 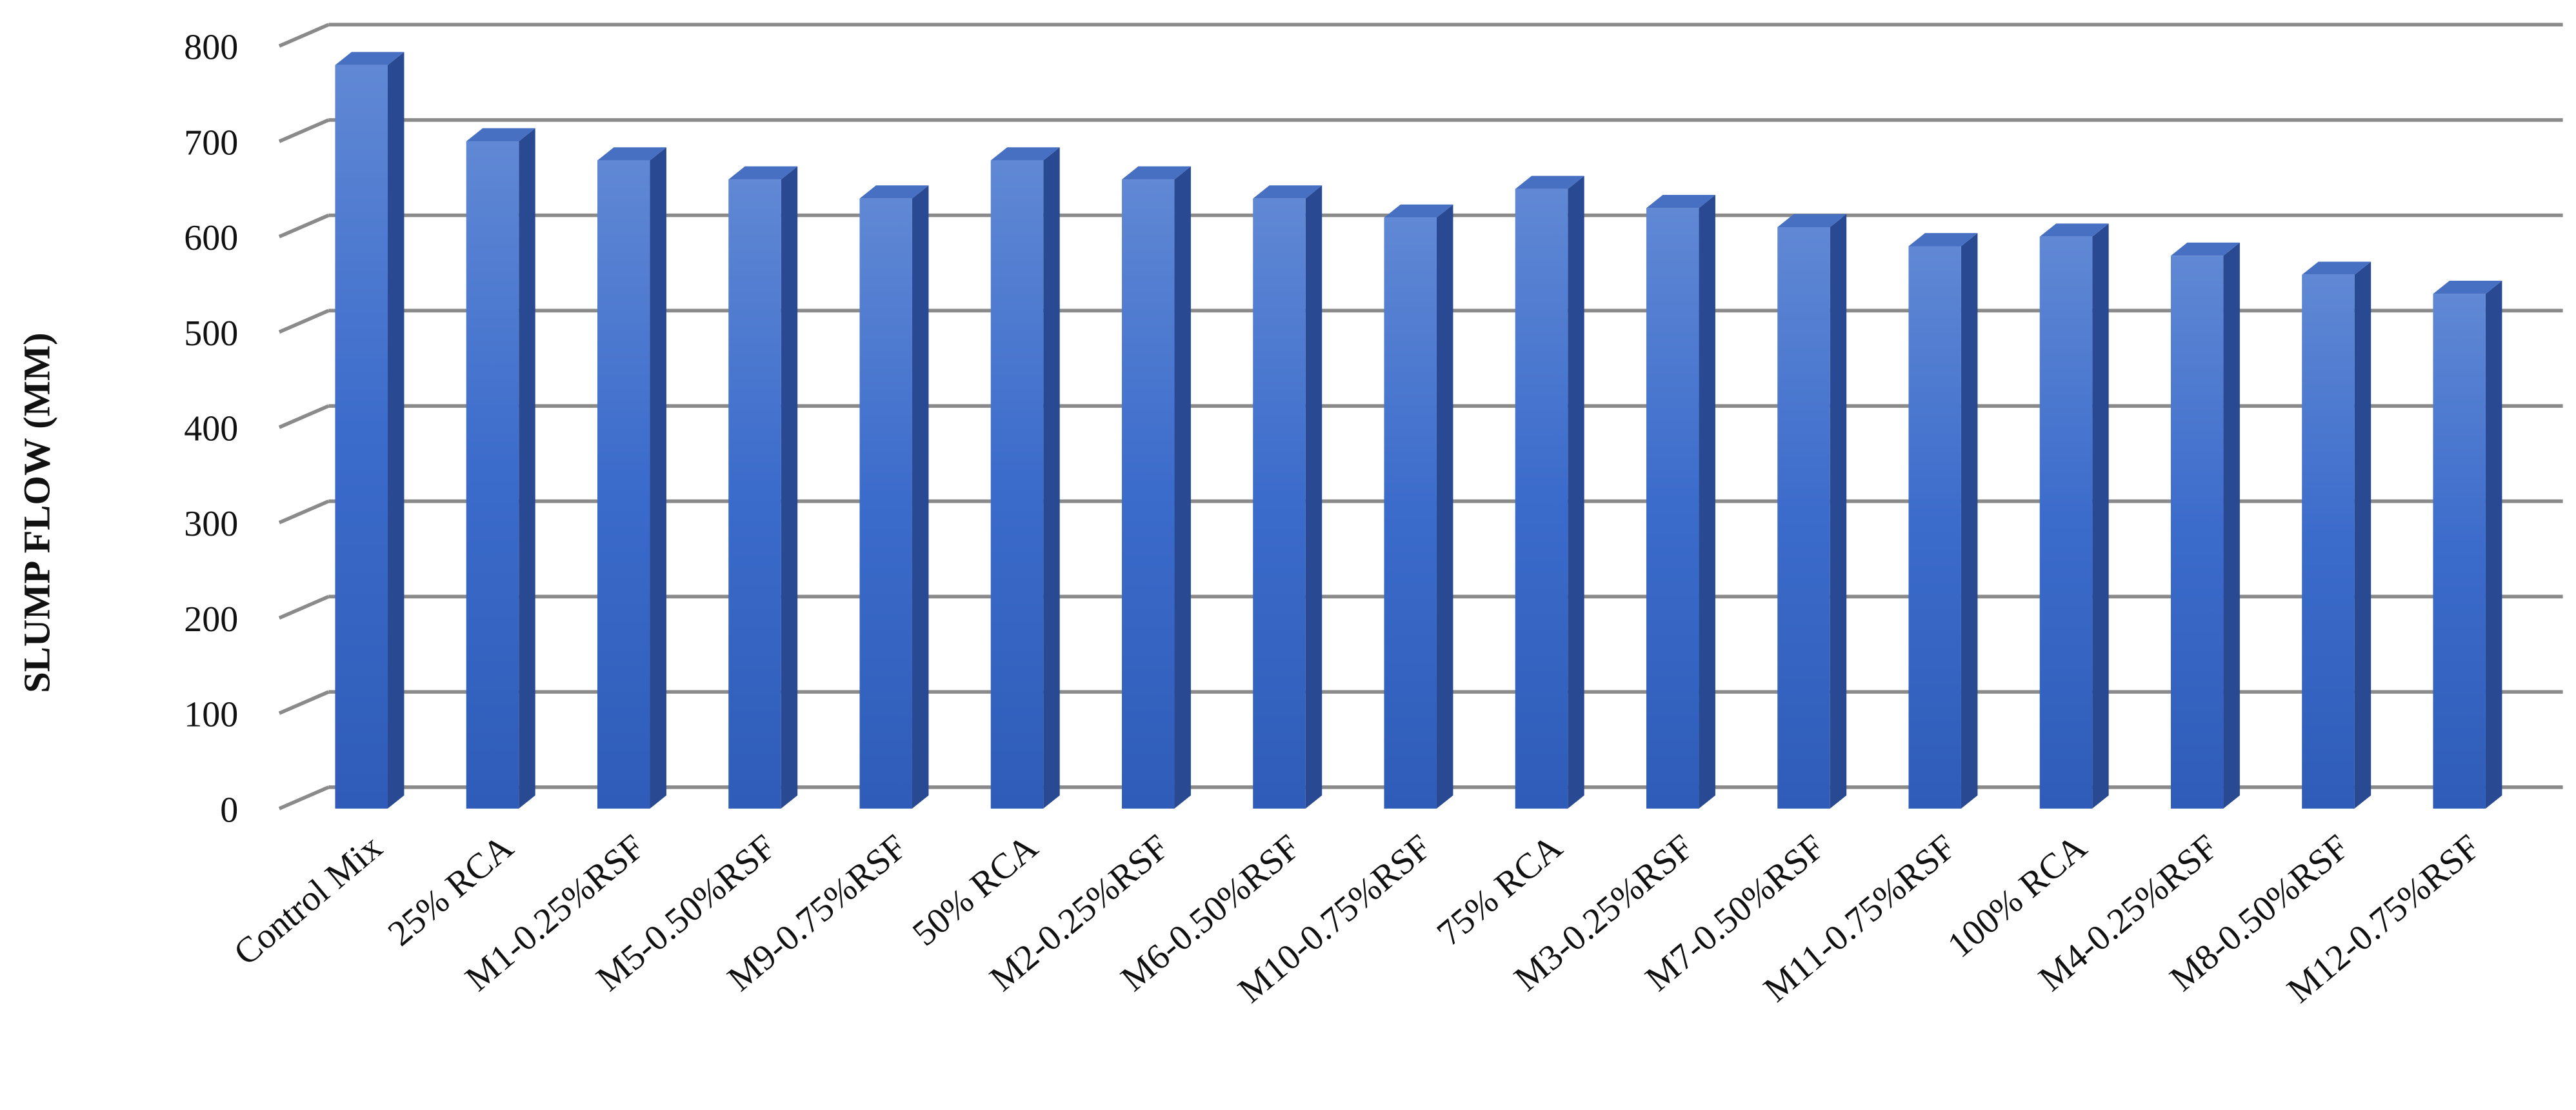 What do you see at coordinates (229, 810) in the screenshot?
I see `y-tick-label: 0` at bounding box center [229, 810].